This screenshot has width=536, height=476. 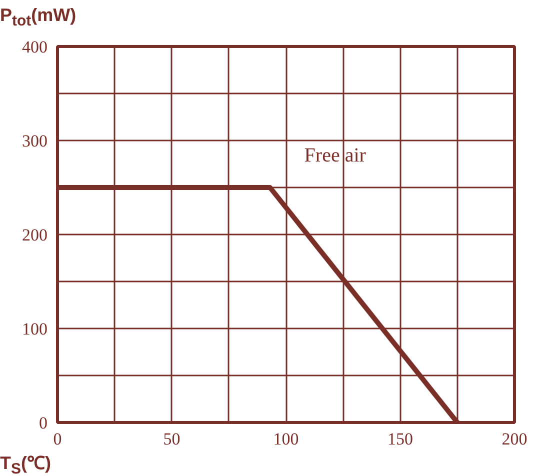 What do you see at coordinates (35, 47) in the screenshot?
I see `y-tick-label: 400` at bounding box center [35, 47].